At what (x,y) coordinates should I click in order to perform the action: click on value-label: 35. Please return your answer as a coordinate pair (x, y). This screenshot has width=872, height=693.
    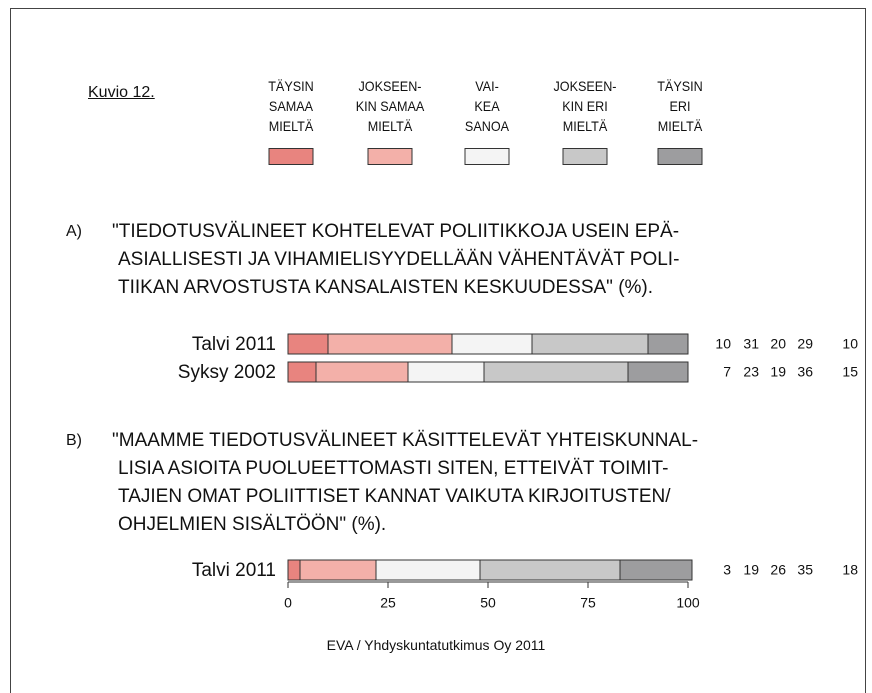
    Looking at the image, I should click on (805, 570).